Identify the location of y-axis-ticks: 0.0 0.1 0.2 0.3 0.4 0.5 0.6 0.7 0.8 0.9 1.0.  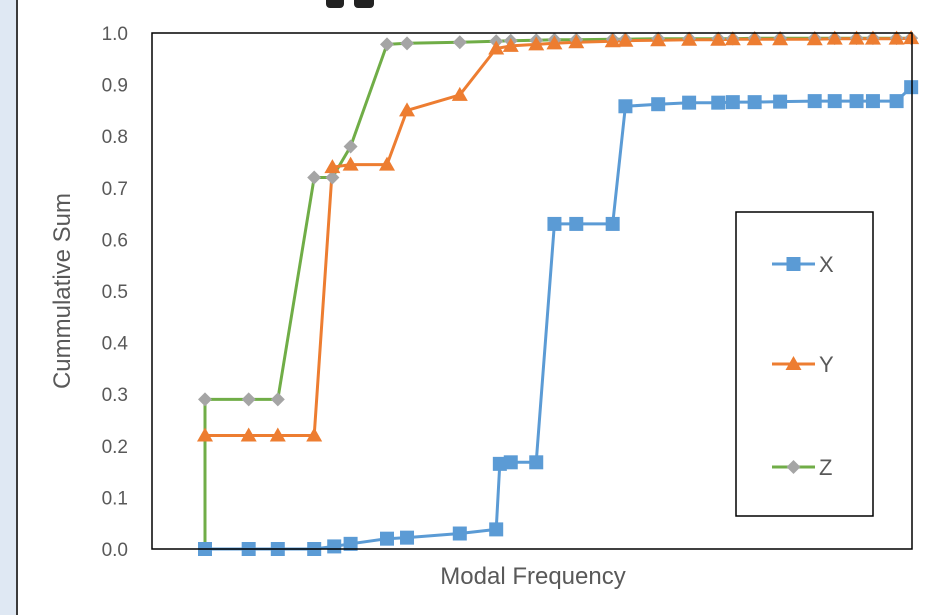
(115, 292).